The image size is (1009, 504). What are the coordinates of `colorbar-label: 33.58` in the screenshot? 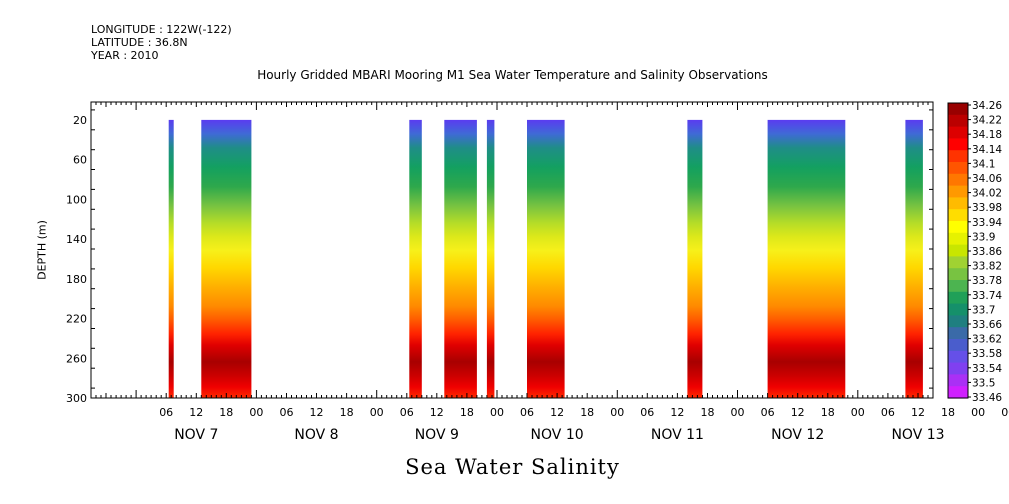 It's located at (987, 354).